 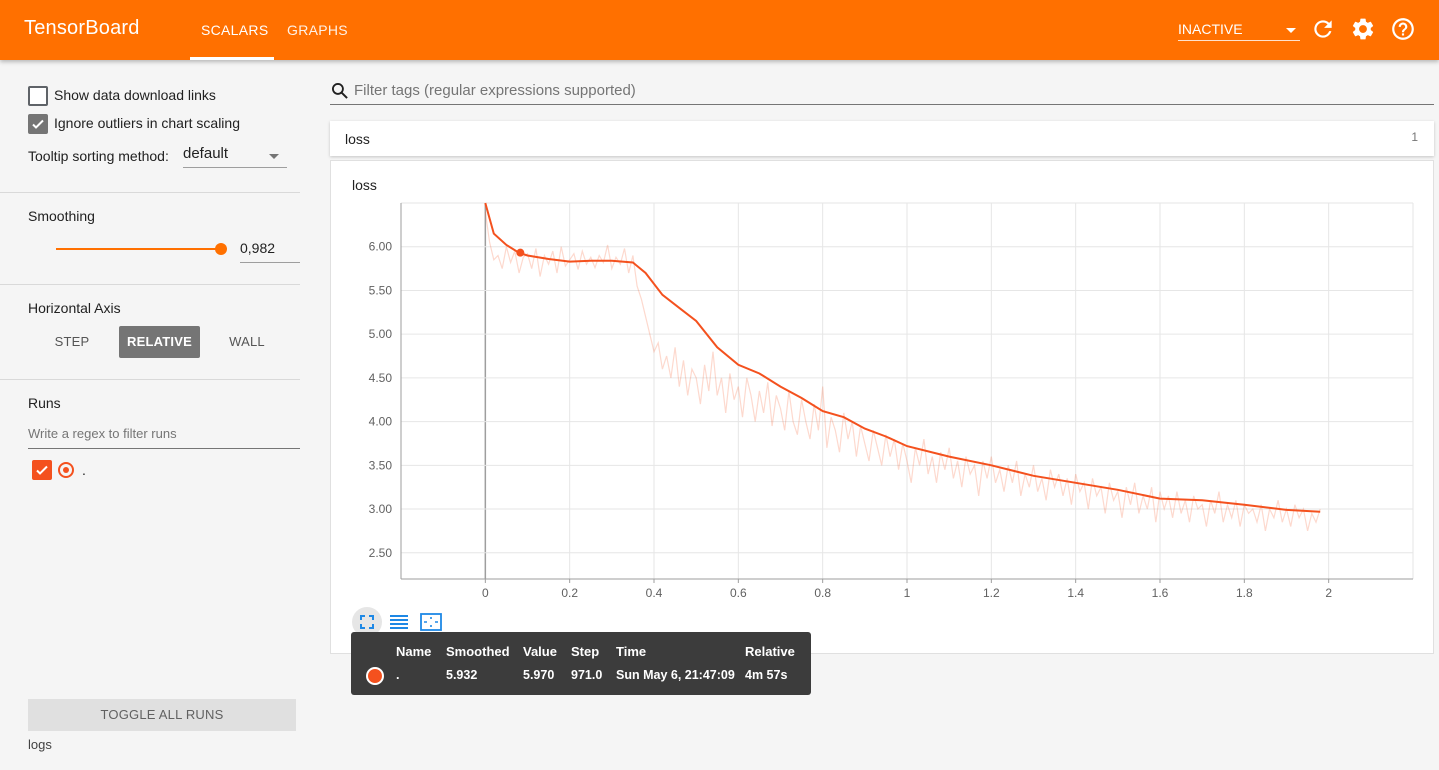 What do you see at coordinates (631, 651) in the screenshot?
I see `tooltip-header-time: Time` at bounding box center [631, 651].